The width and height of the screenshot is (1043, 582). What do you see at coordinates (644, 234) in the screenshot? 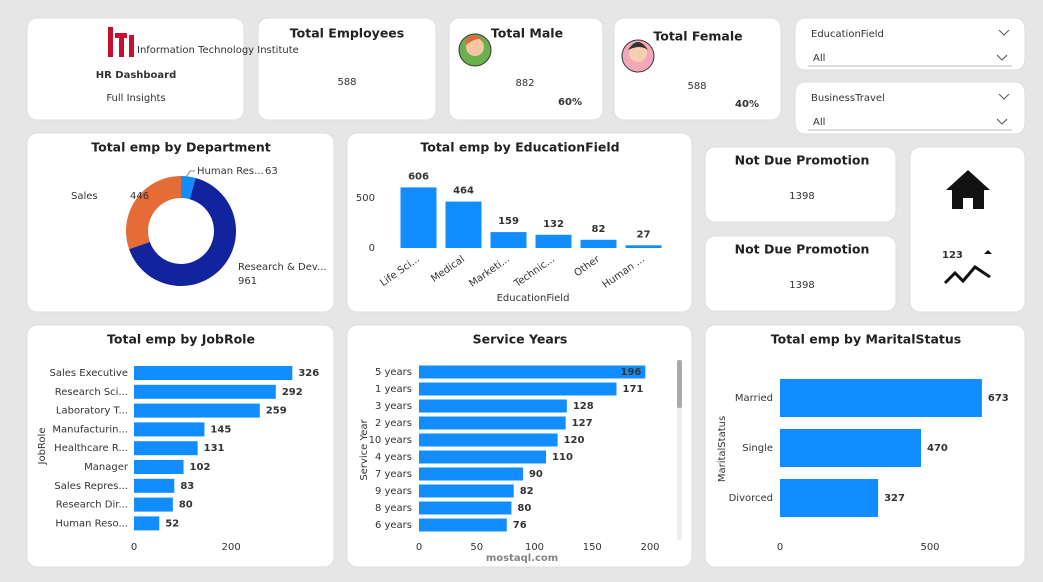
I see `data-label: 27` at bounding box center [644, 234].